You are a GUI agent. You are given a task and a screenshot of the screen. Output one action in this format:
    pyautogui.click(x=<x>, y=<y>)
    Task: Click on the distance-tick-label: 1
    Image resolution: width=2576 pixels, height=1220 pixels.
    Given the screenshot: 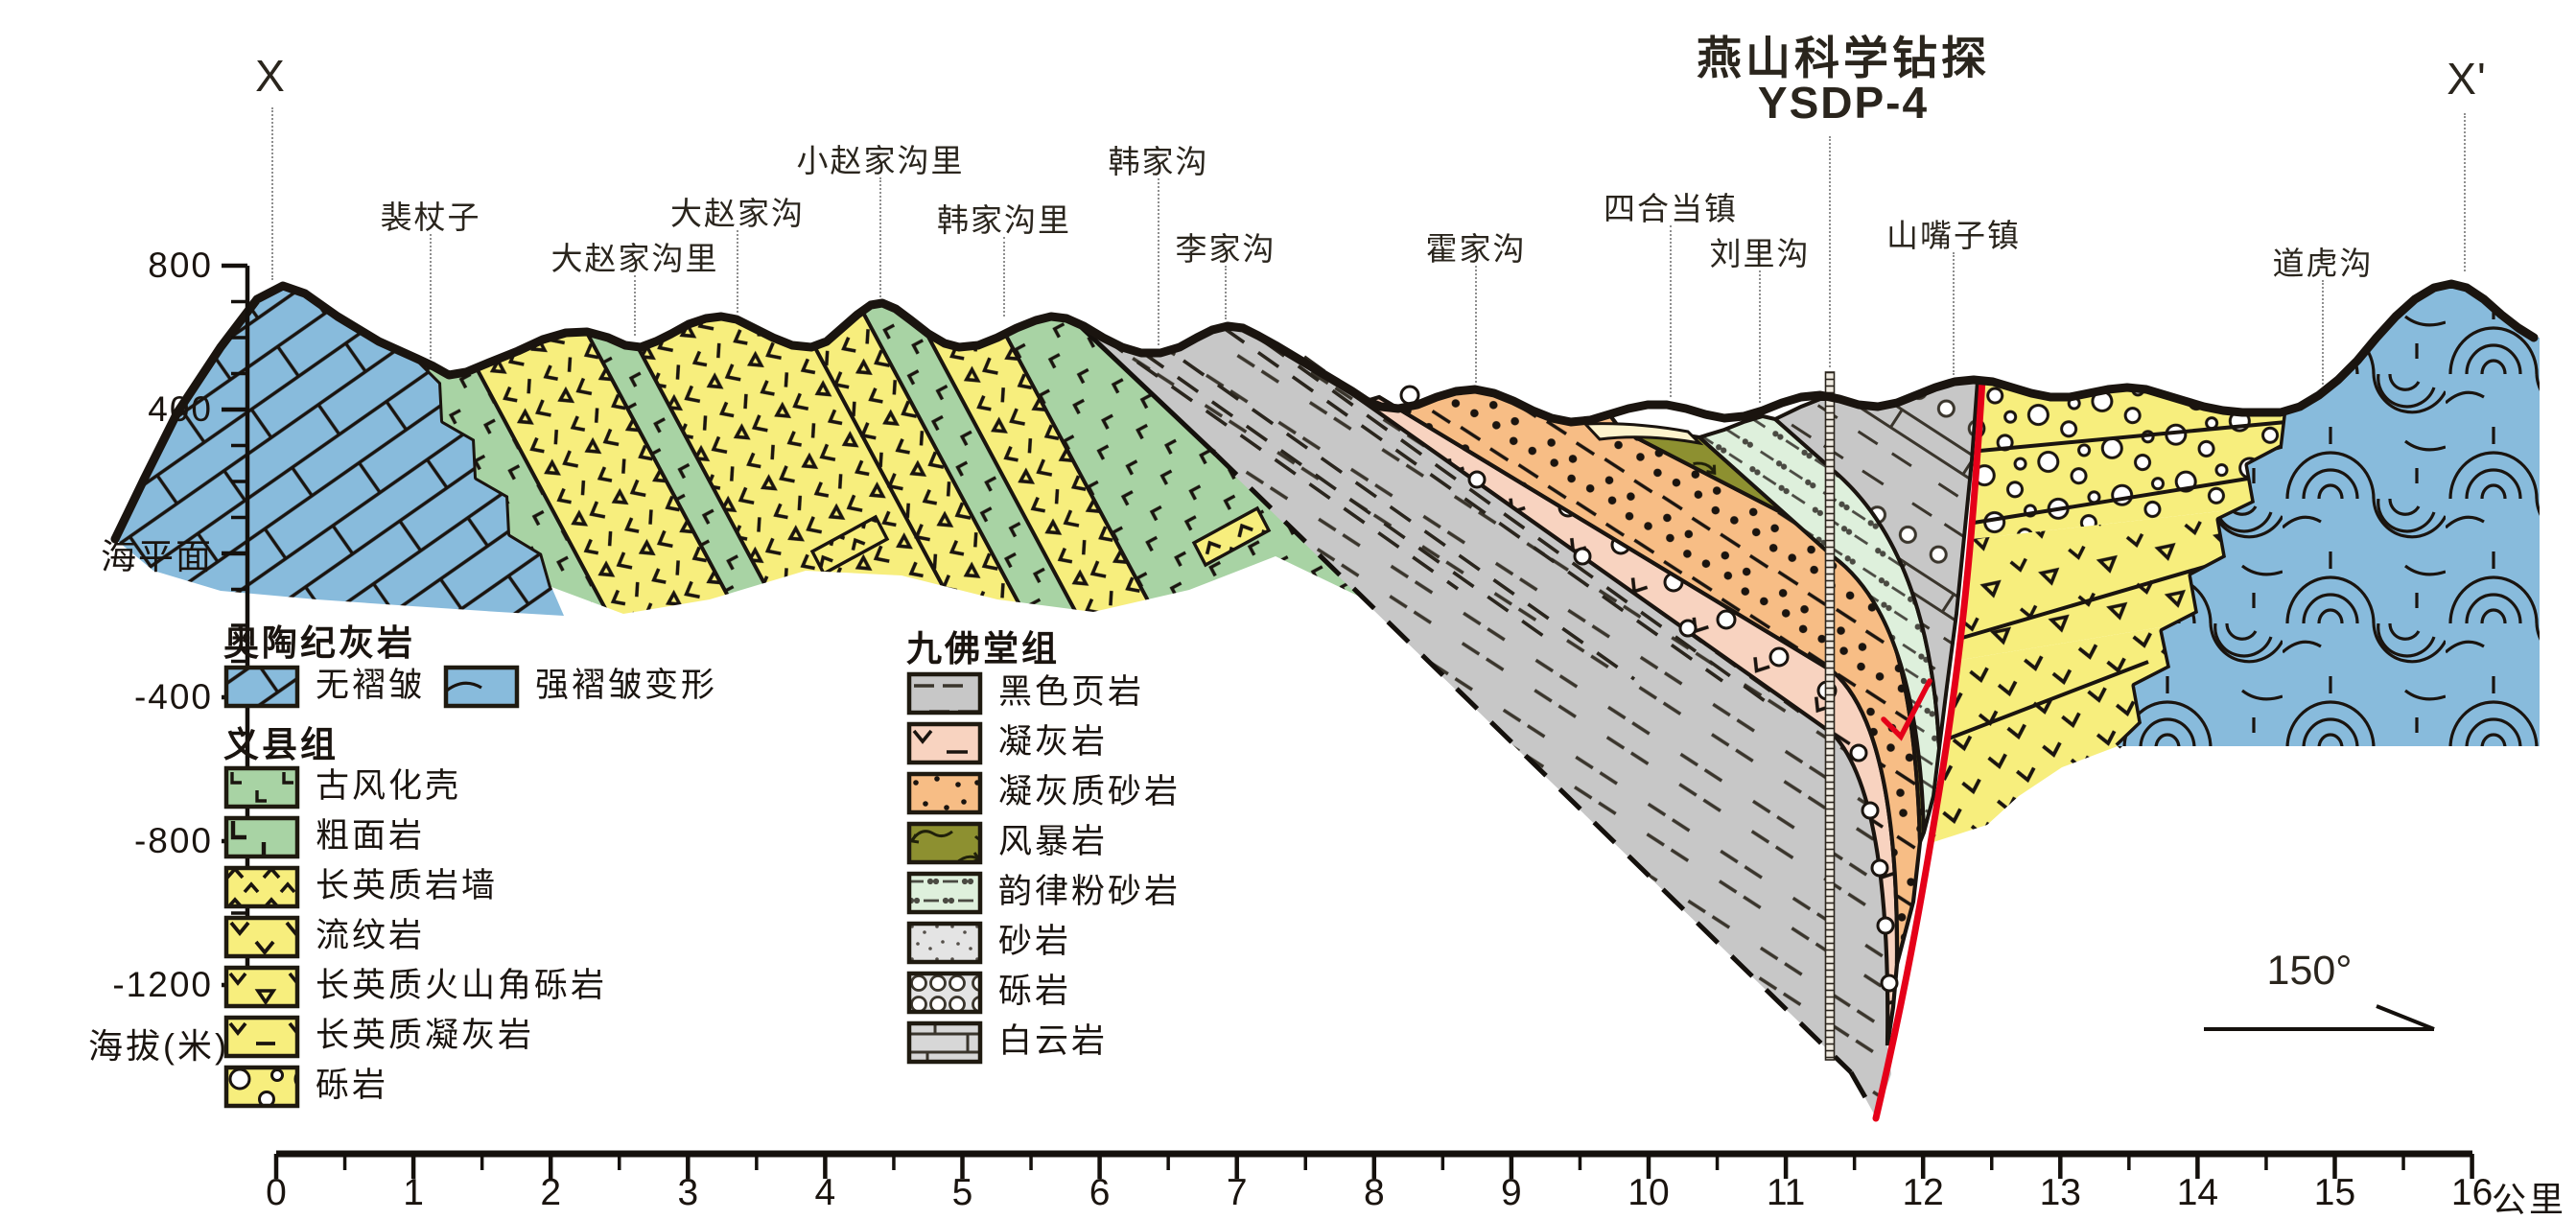 What is the action you would take?
    pyautogui.click(x=413, y=1192)
    